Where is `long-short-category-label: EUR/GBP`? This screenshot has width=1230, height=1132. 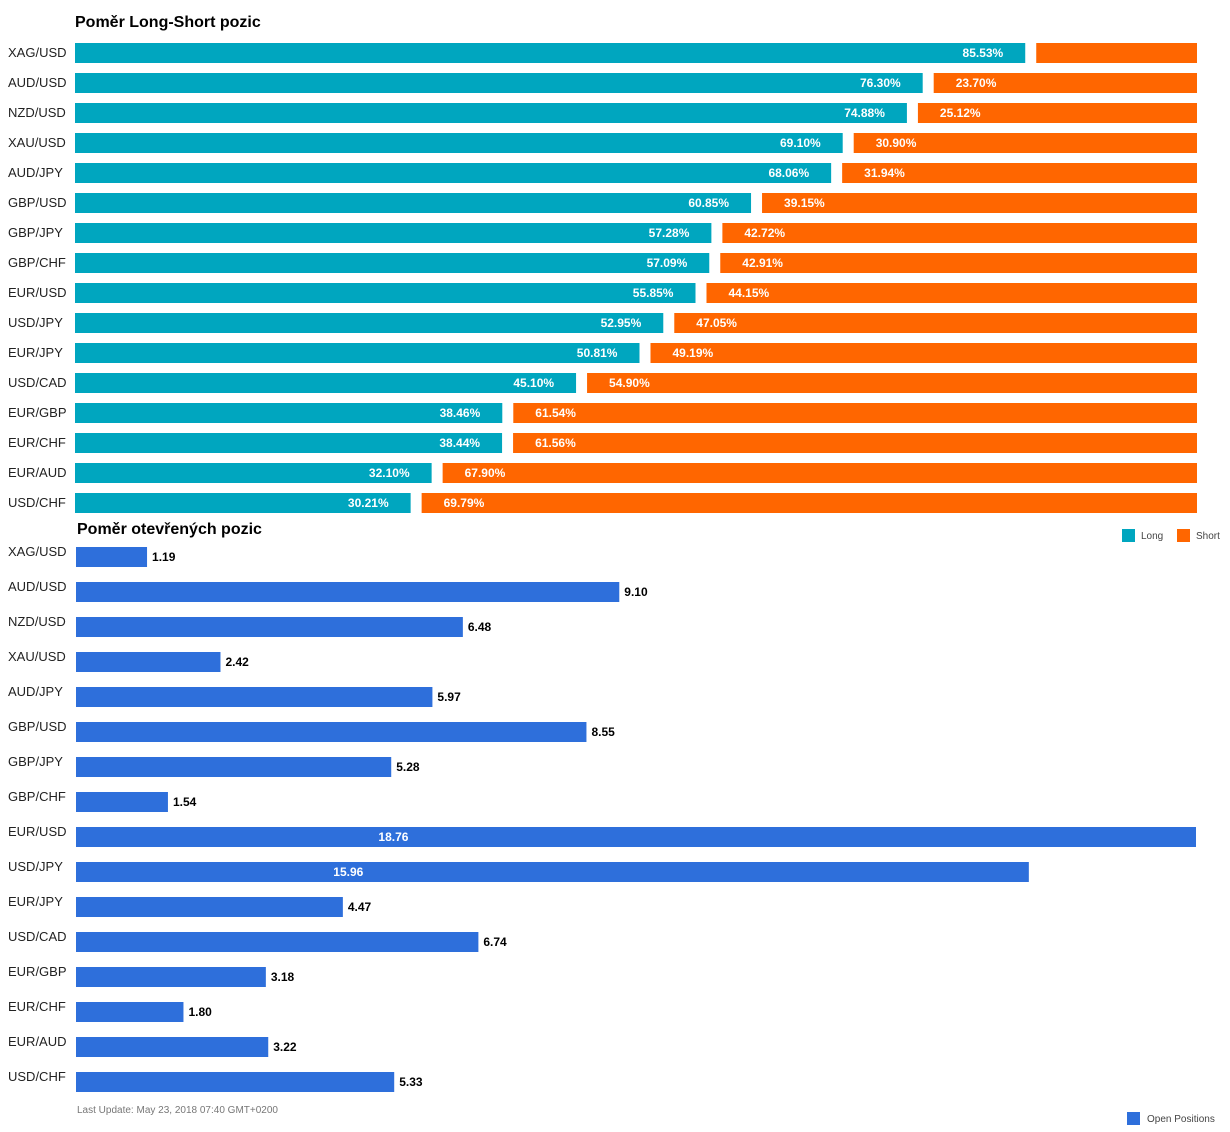
long-short-category-label: EUR/GBP is located at coordinates (37, 412).